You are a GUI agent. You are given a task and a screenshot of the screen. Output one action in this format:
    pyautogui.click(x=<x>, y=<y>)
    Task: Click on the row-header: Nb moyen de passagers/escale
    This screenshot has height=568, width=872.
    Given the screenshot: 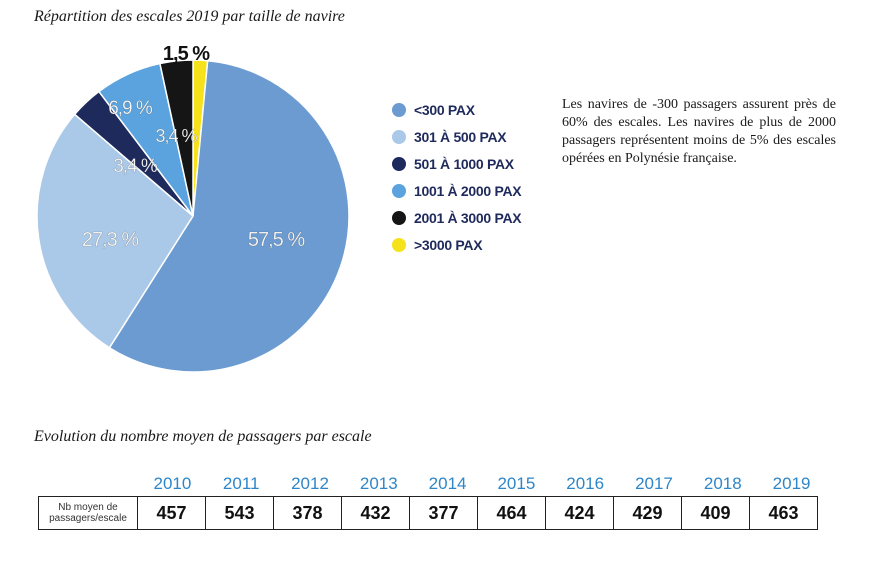 What is the action you would take?
    pyautogui.click(x=88, y=513)
    